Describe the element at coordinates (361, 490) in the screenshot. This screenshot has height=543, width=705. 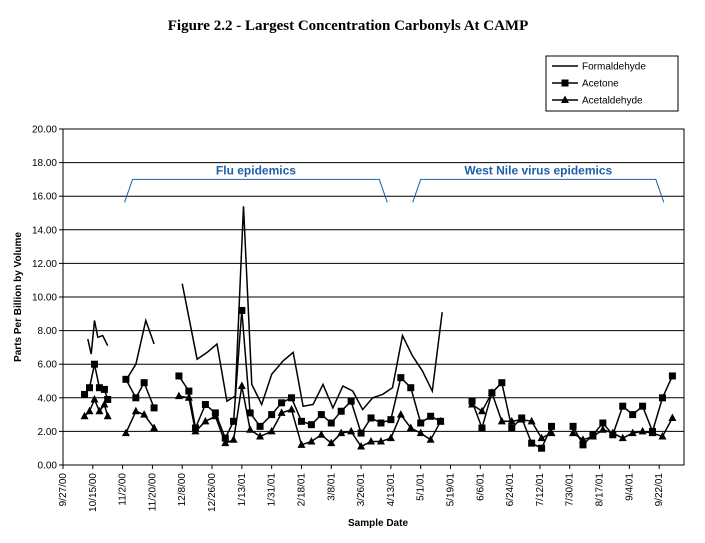
I see `x-tick-label: 3/26/01` at that location.